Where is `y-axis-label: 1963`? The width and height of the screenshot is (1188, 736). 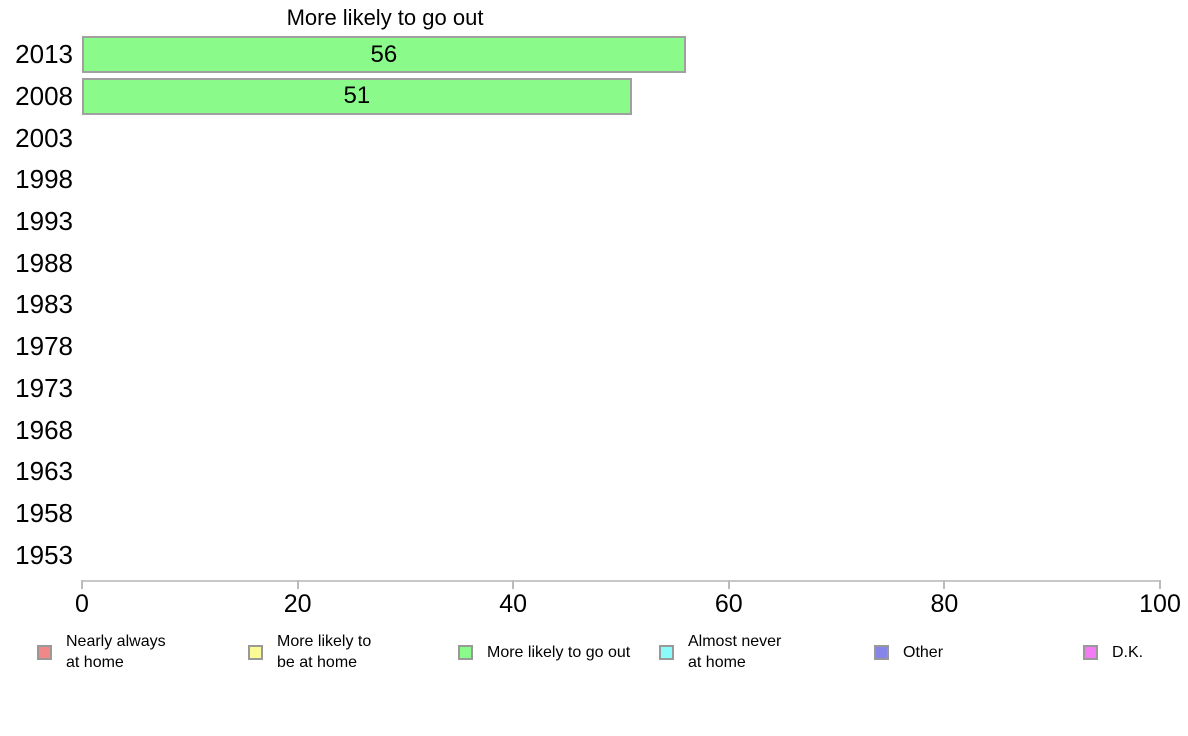 y-axis-label: 1963 is located at coordinates (44, 471).